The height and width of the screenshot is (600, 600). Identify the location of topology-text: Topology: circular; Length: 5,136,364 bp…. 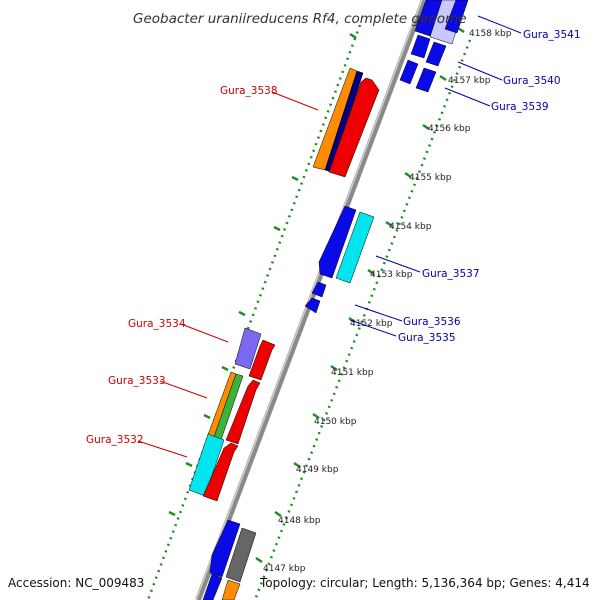
(424, 583).